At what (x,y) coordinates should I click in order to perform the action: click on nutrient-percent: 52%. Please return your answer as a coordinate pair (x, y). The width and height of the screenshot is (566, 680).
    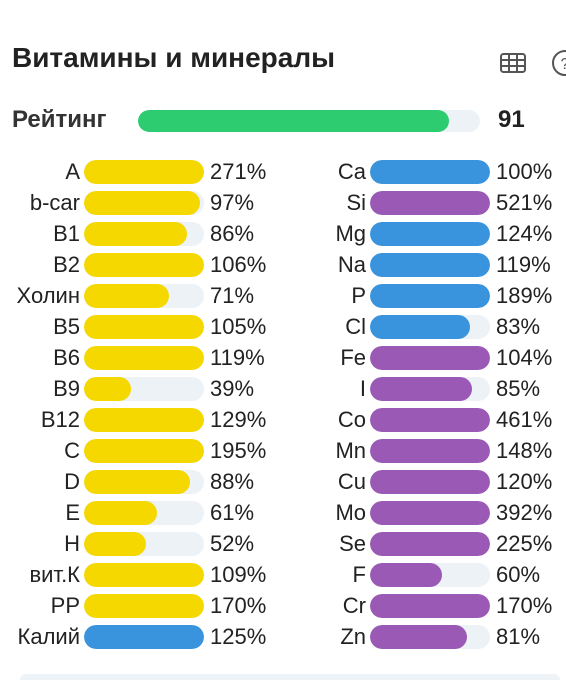
    Looking at the image, I should click on (232, 543).